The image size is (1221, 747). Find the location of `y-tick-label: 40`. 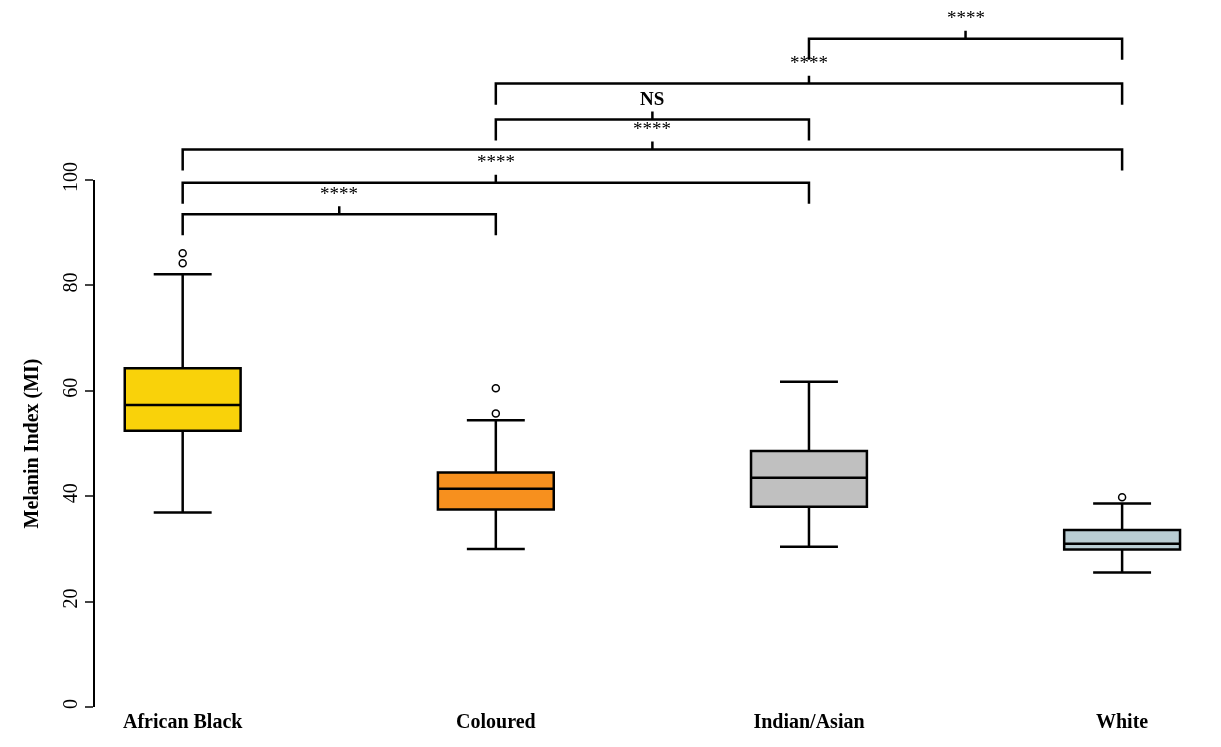

y-tick-label: 40 is located at coordinates (70, 493).